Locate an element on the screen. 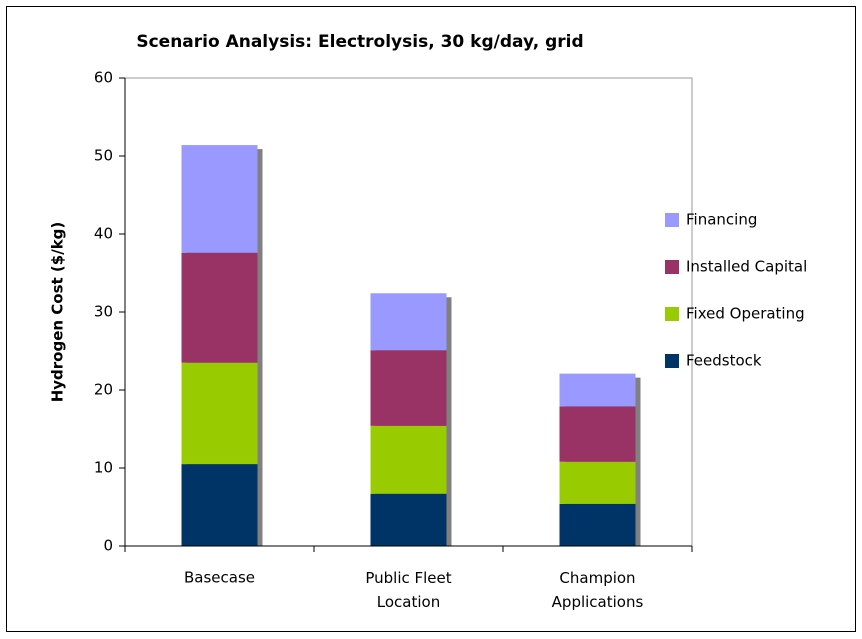  legend-label: Feedstock is located at coordinates (724, 361).